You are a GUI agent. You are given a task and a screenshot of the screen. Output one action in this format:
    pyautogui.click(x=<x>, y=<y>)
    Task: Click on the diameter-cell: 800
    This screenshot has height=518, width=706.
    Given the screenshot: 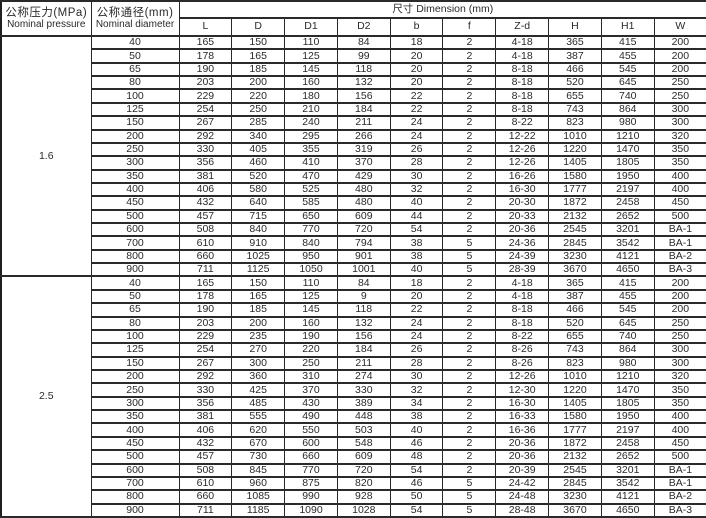 What is the action you would take?
    pyautogui.click(x=135, y=497)
    